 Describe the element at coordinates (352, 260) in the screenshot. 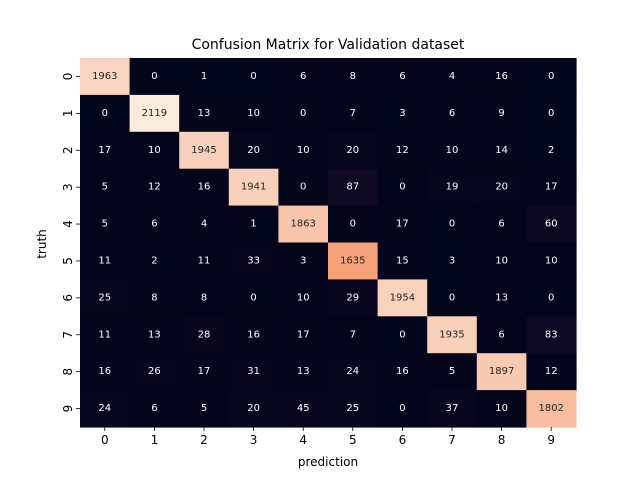

I see `cell-value-label: 1635` at that location.